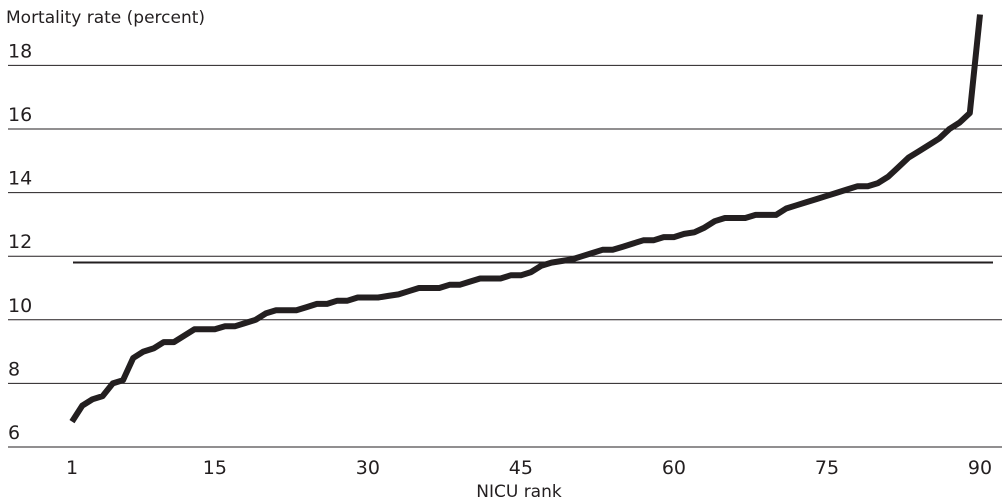  What do you see at coordinates (20, 179) in the screenshot?
I see `y-tick-label: 14` at bounding box center [20, 179].